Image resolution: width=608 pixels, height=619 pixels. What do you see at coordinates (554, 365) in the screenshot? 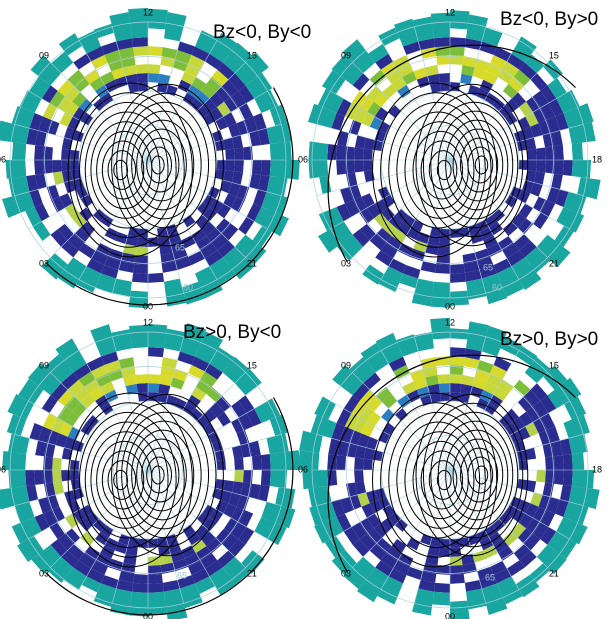
I see `mlt-label: 15` at bounding box center [554, 365].